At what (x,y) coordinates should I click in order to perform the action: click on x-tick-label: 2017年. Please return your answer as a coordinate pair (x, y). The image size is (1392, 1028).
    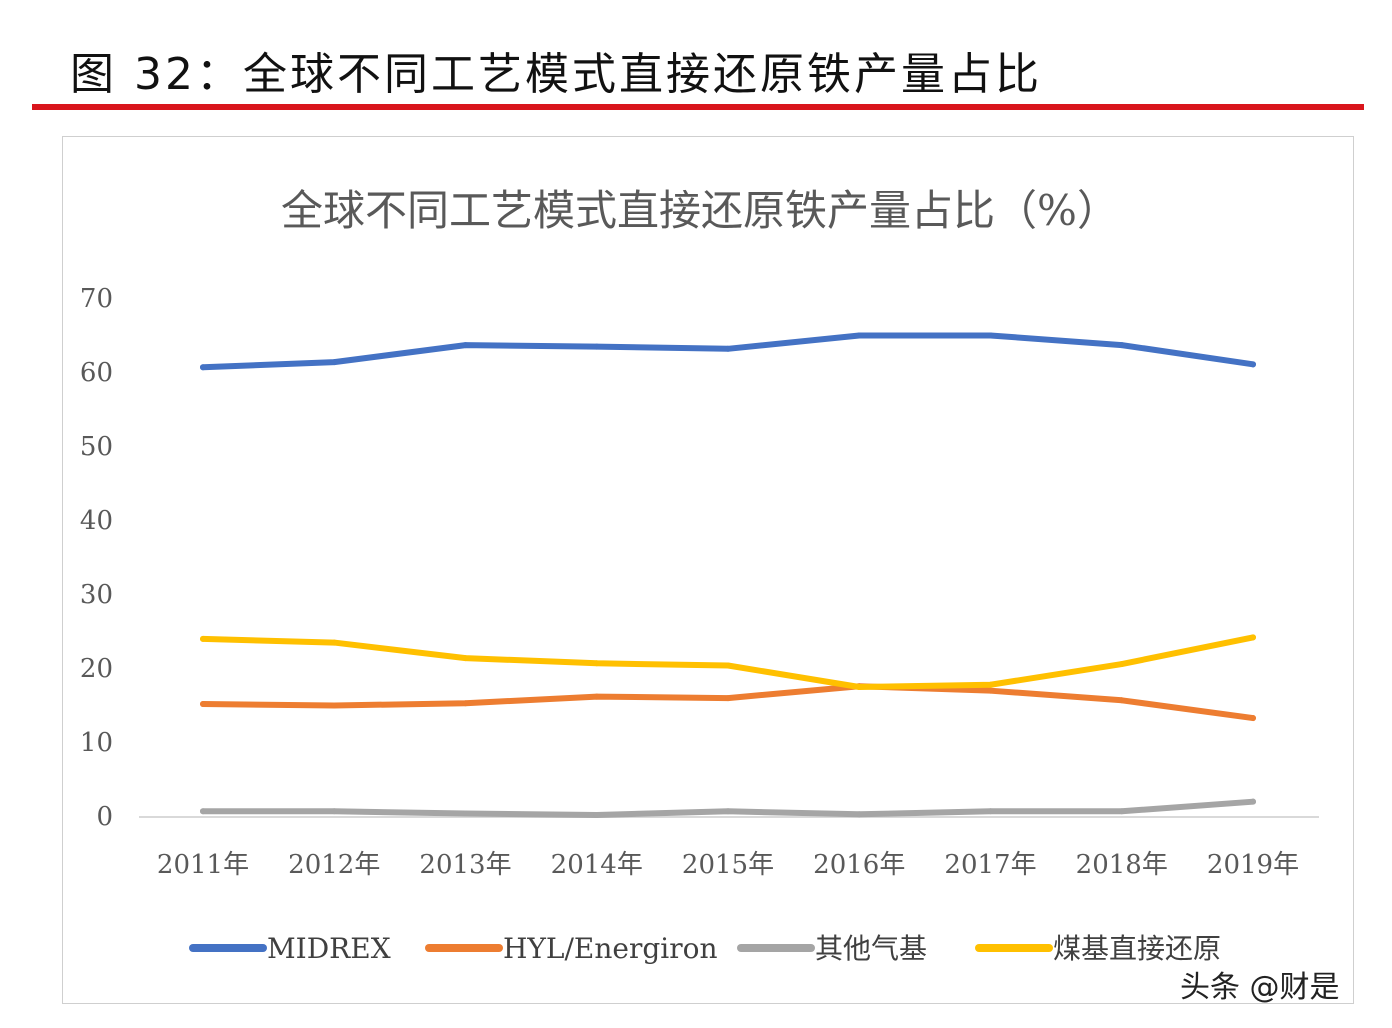
    Looking at the image, I should click on (990, 865).